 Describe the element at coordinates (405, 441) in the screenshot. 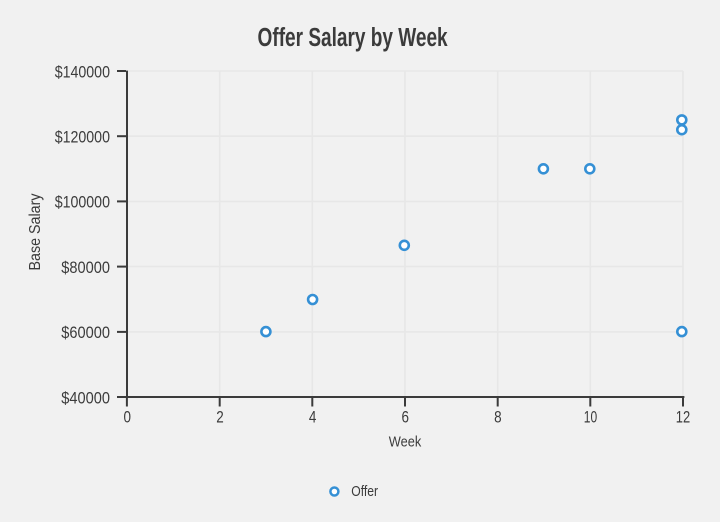

I see `svg-text: Week` at that location.